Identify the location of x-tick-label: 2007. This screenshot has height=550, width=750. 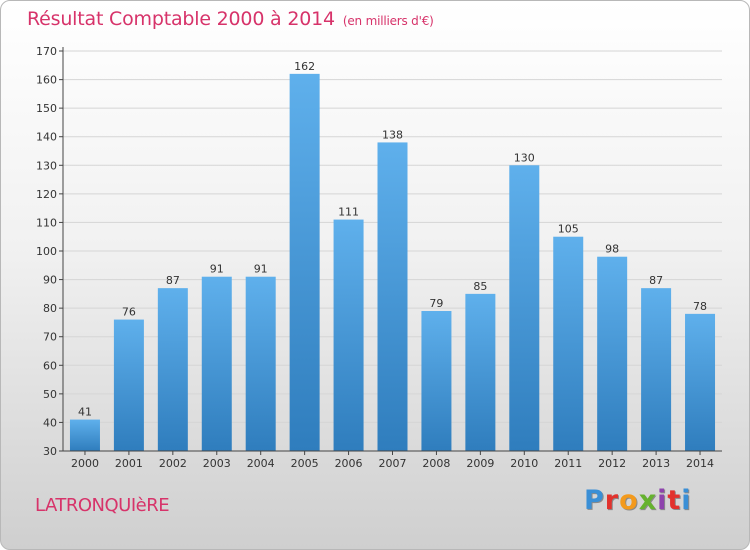
(393, 463).